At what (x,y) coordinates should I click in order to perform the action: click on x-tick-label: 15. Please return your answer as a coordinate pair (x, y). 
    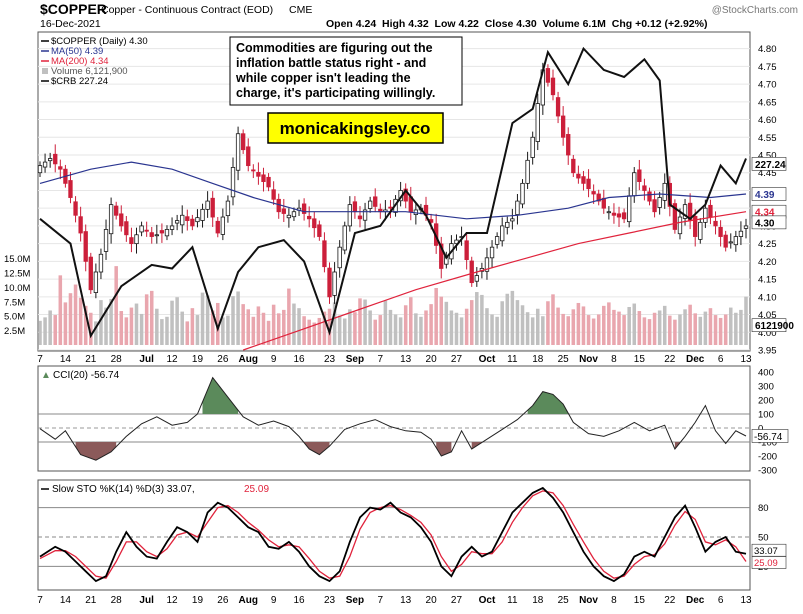
    Looking at the image, I should click on (640, 600).